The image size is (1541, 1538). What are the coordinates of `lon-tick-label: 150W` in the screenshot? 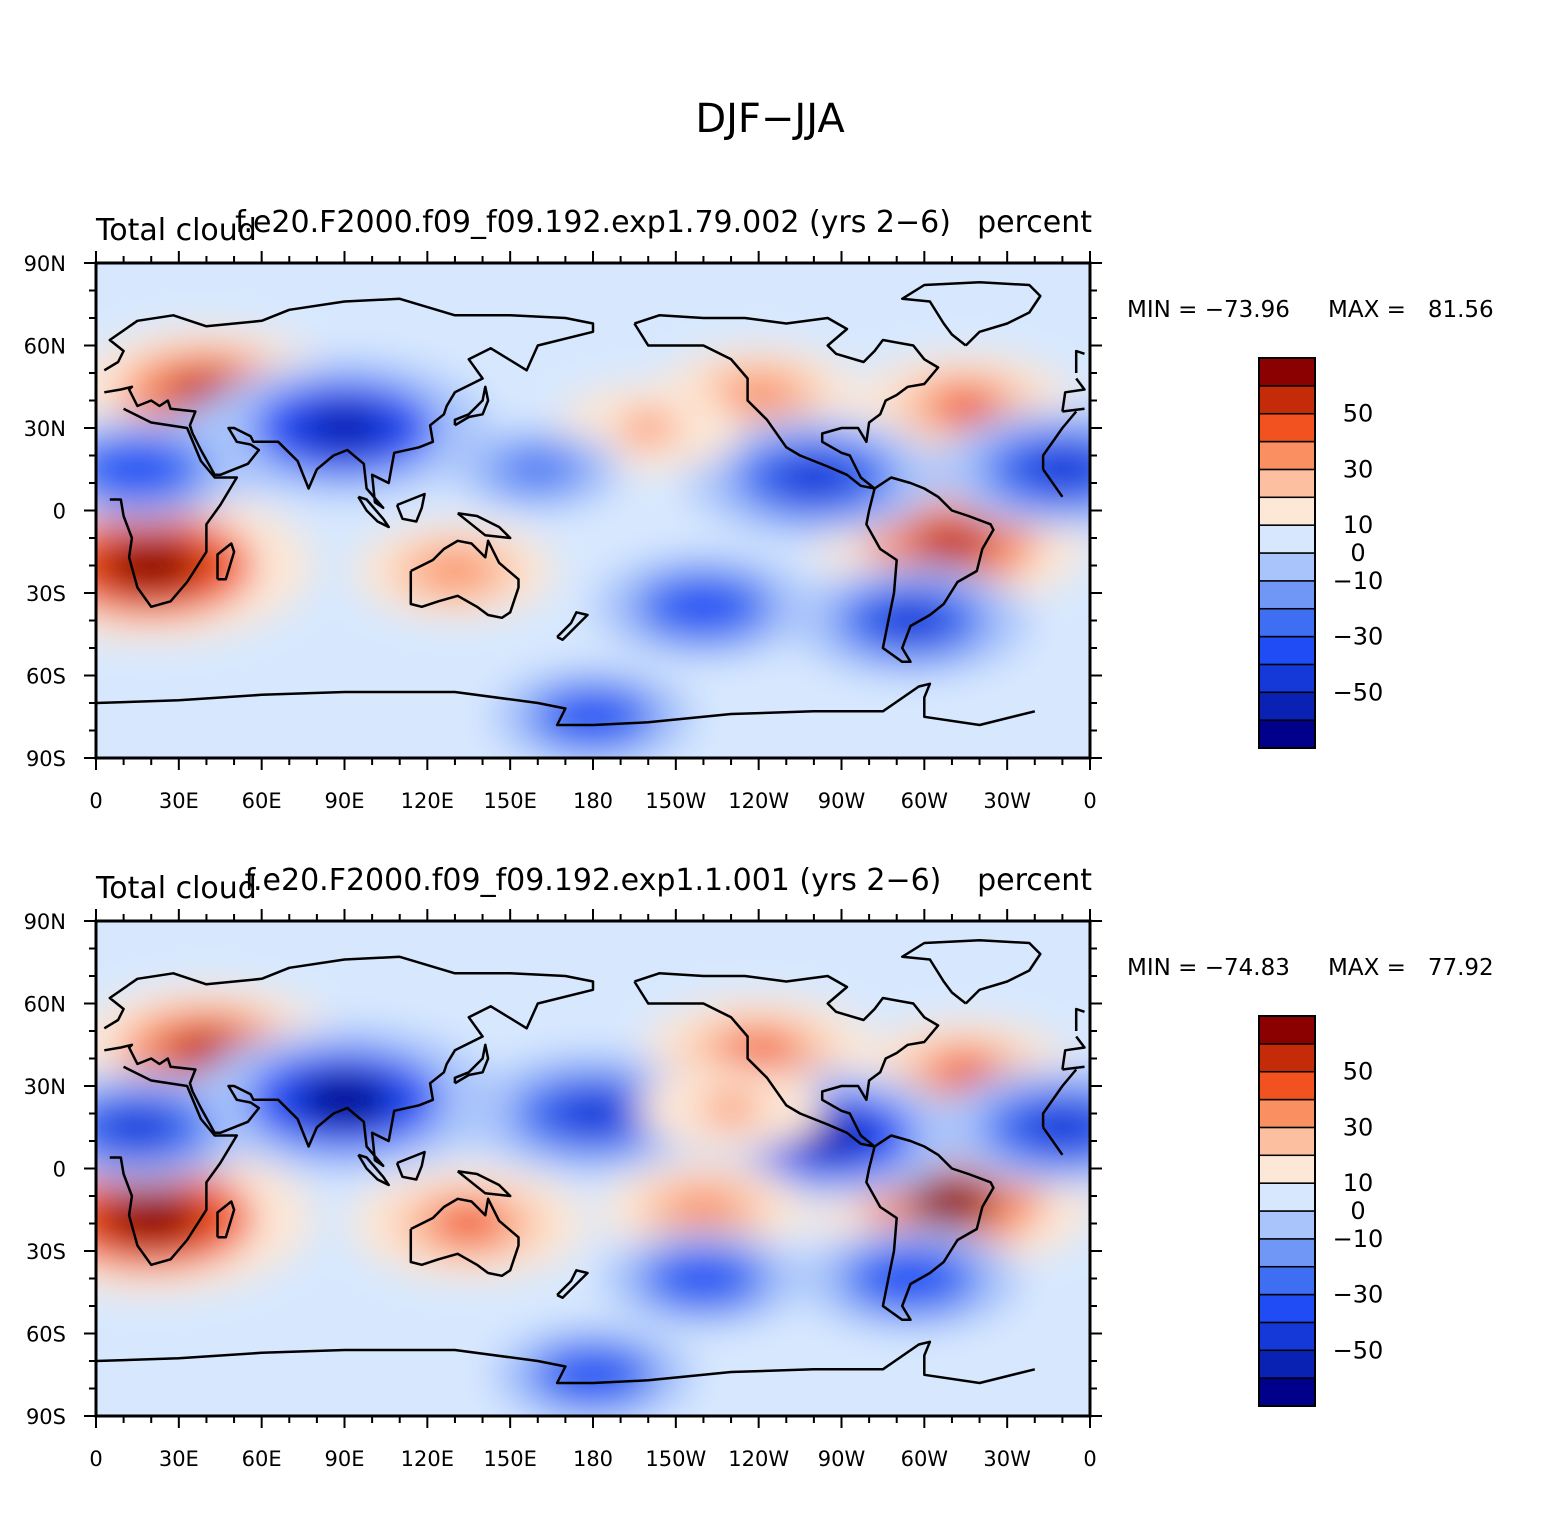 It's located at (675, 801).